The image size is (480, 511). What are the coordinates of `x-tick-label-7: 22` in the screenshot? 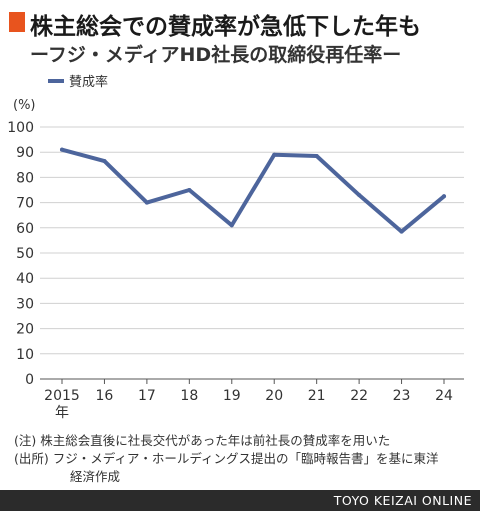 It's located at (359, 396).